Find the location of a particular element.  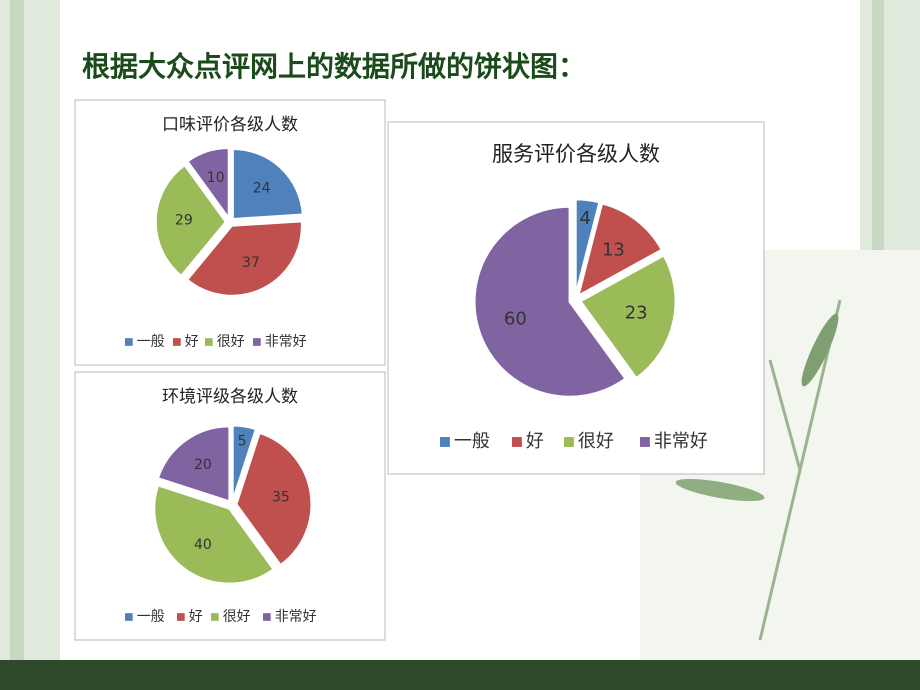

slide-title: 根据大众点评网上的数据所做的饼状图： is located at coordinates (334, 66).